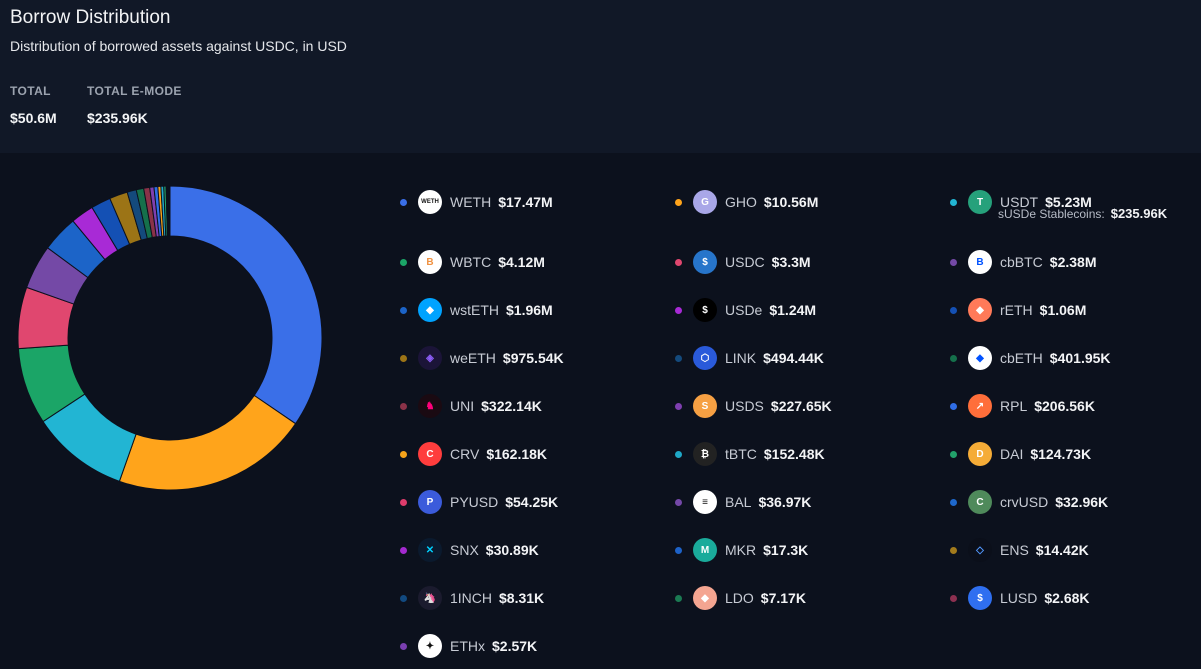 This screenshot has height=669, width=1201. What do you see at coordinates (744, 406) in the screenshot?
I see `asset-symbol: USDS` at bounding box center [744, 406].